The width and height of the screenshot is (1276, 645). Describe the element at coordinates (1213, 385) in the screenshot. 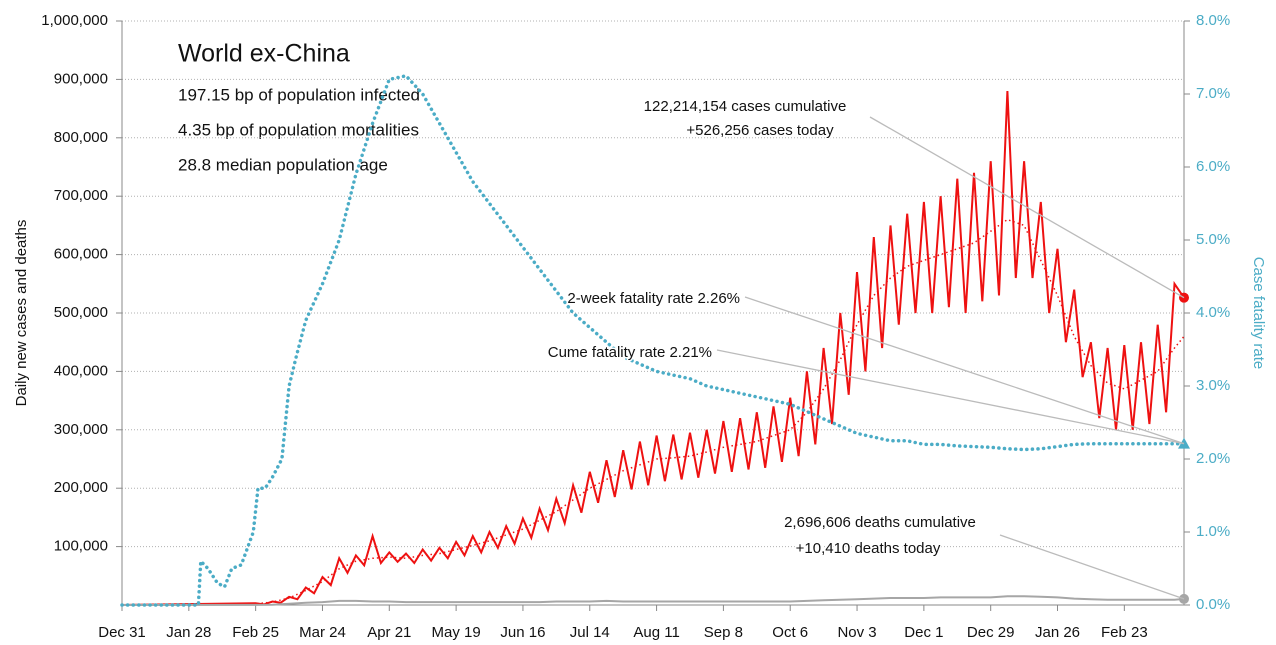

I see `y2-tick-label: 3.0%` at that location.